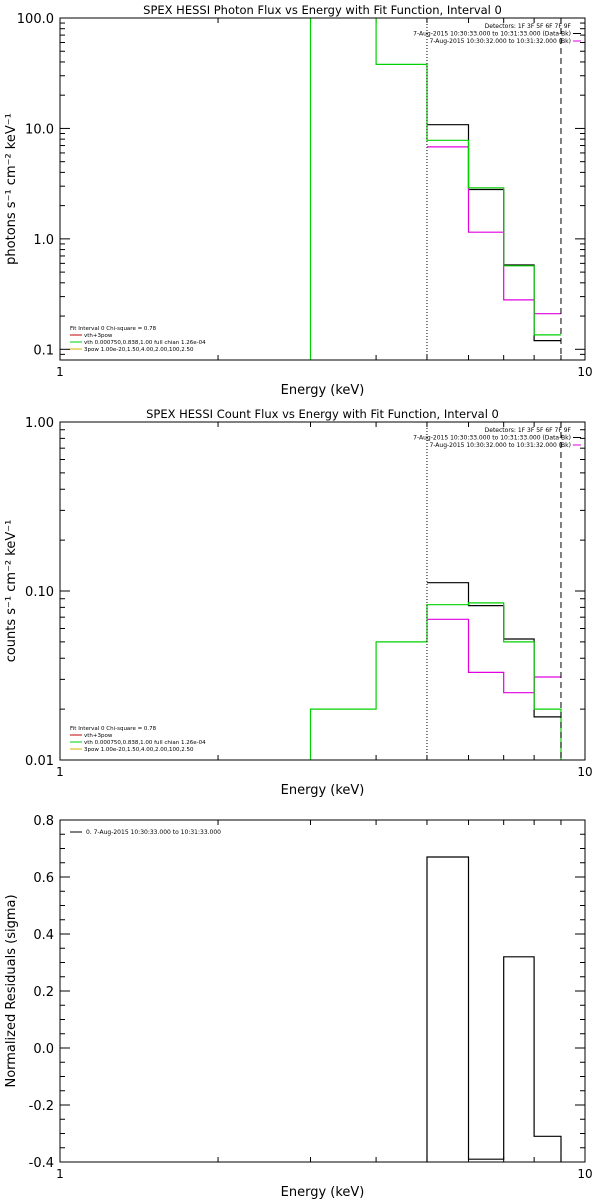  What do you see at coordinates (43, 821) in the screenshot?
I see `y-tick-label: 0.8` at bounding box center [43, 821].